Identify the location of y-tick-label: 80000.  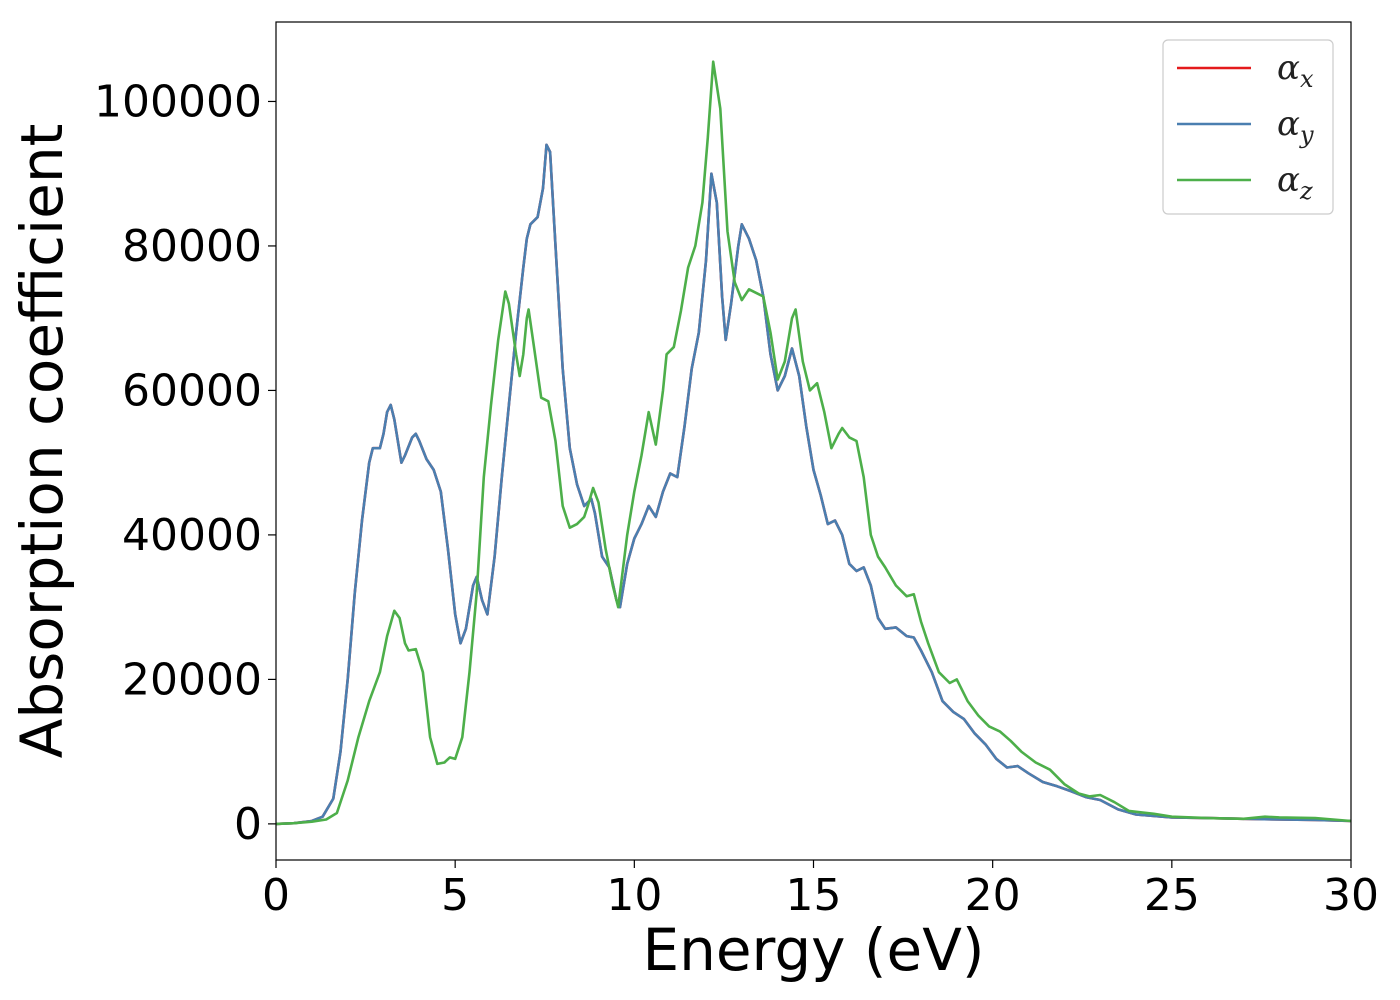
(192, 246).